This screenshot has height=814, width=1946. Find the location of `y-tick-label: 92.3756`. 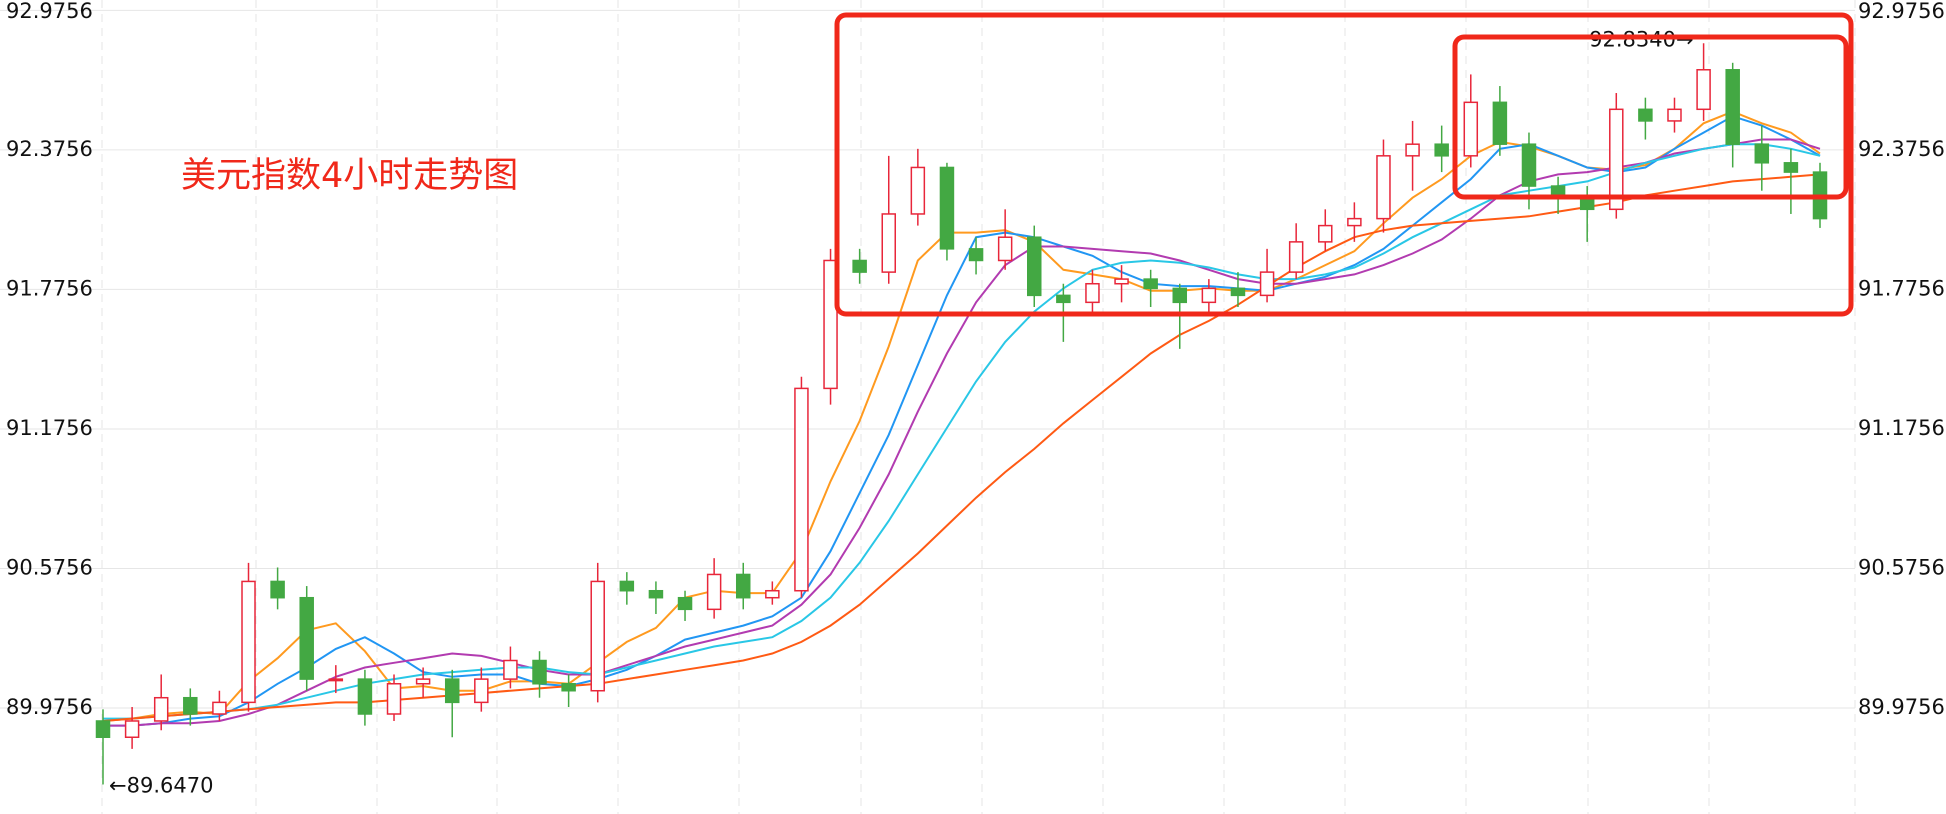

y-tick-label: 92.3756 is located at coordinates (49, 149).